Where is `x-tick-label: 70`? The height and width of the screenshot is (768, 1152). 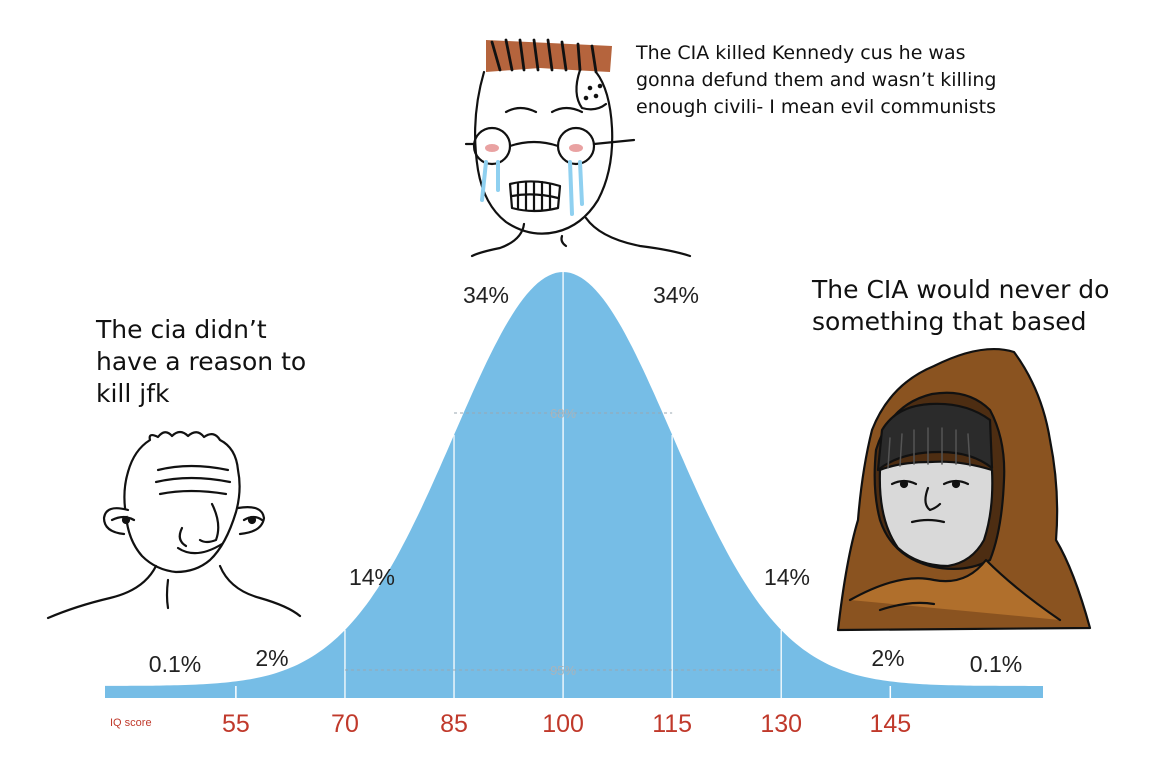
x-tick-label: 70 is located at coordinates (345, 724).